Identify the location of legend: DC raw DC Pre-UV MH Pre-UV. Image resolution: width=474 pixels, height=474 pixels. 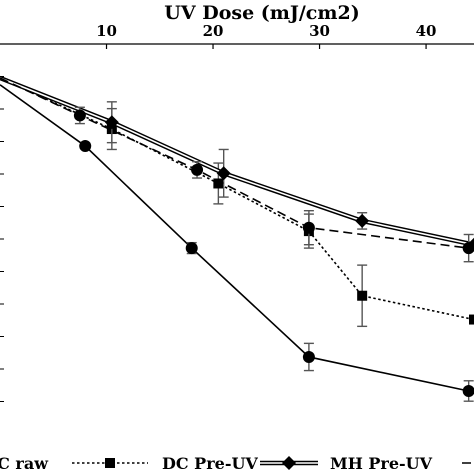
(237, 463).